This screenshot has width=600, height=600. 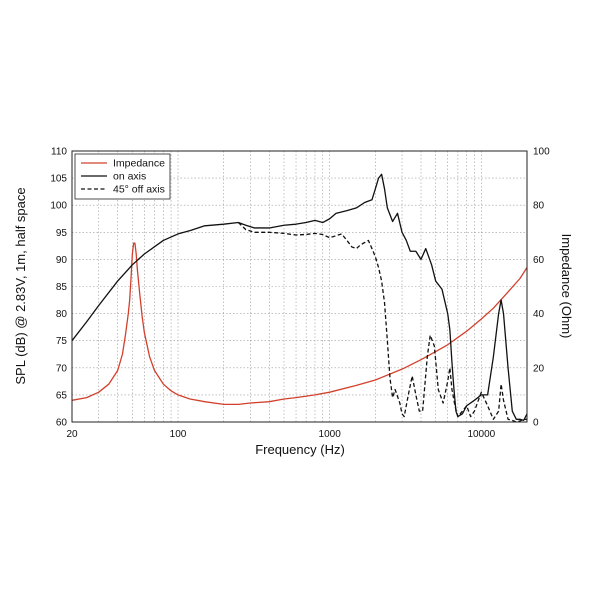 I want to click on y-tick-label-right: 20, so click(x=539, y=368).